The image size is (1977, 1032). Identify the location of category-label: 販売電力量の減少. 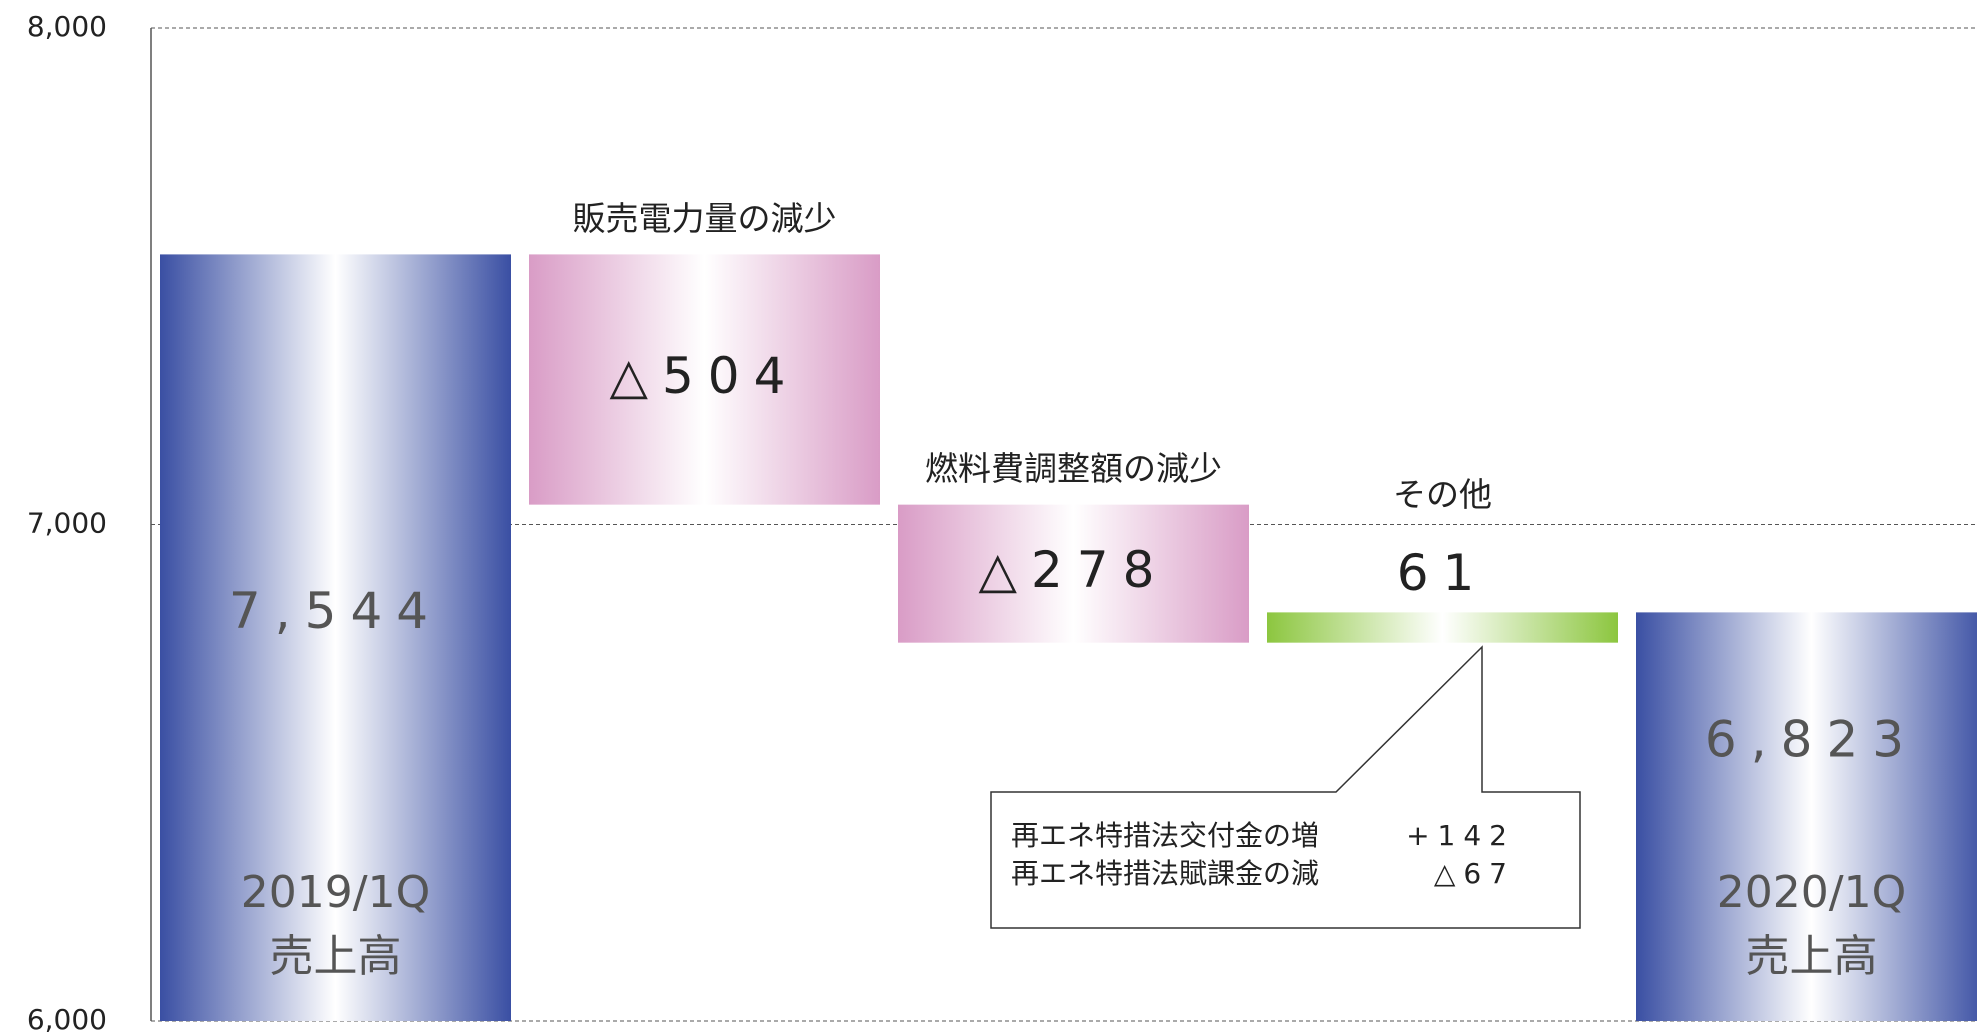
(705, 218).